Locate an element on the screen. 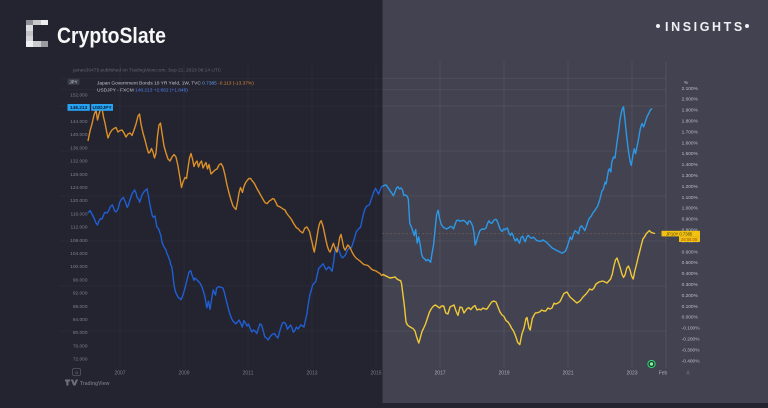 This screenshot has width=768, height=408. svg-text: Feb is located at coordinates (663, 374).